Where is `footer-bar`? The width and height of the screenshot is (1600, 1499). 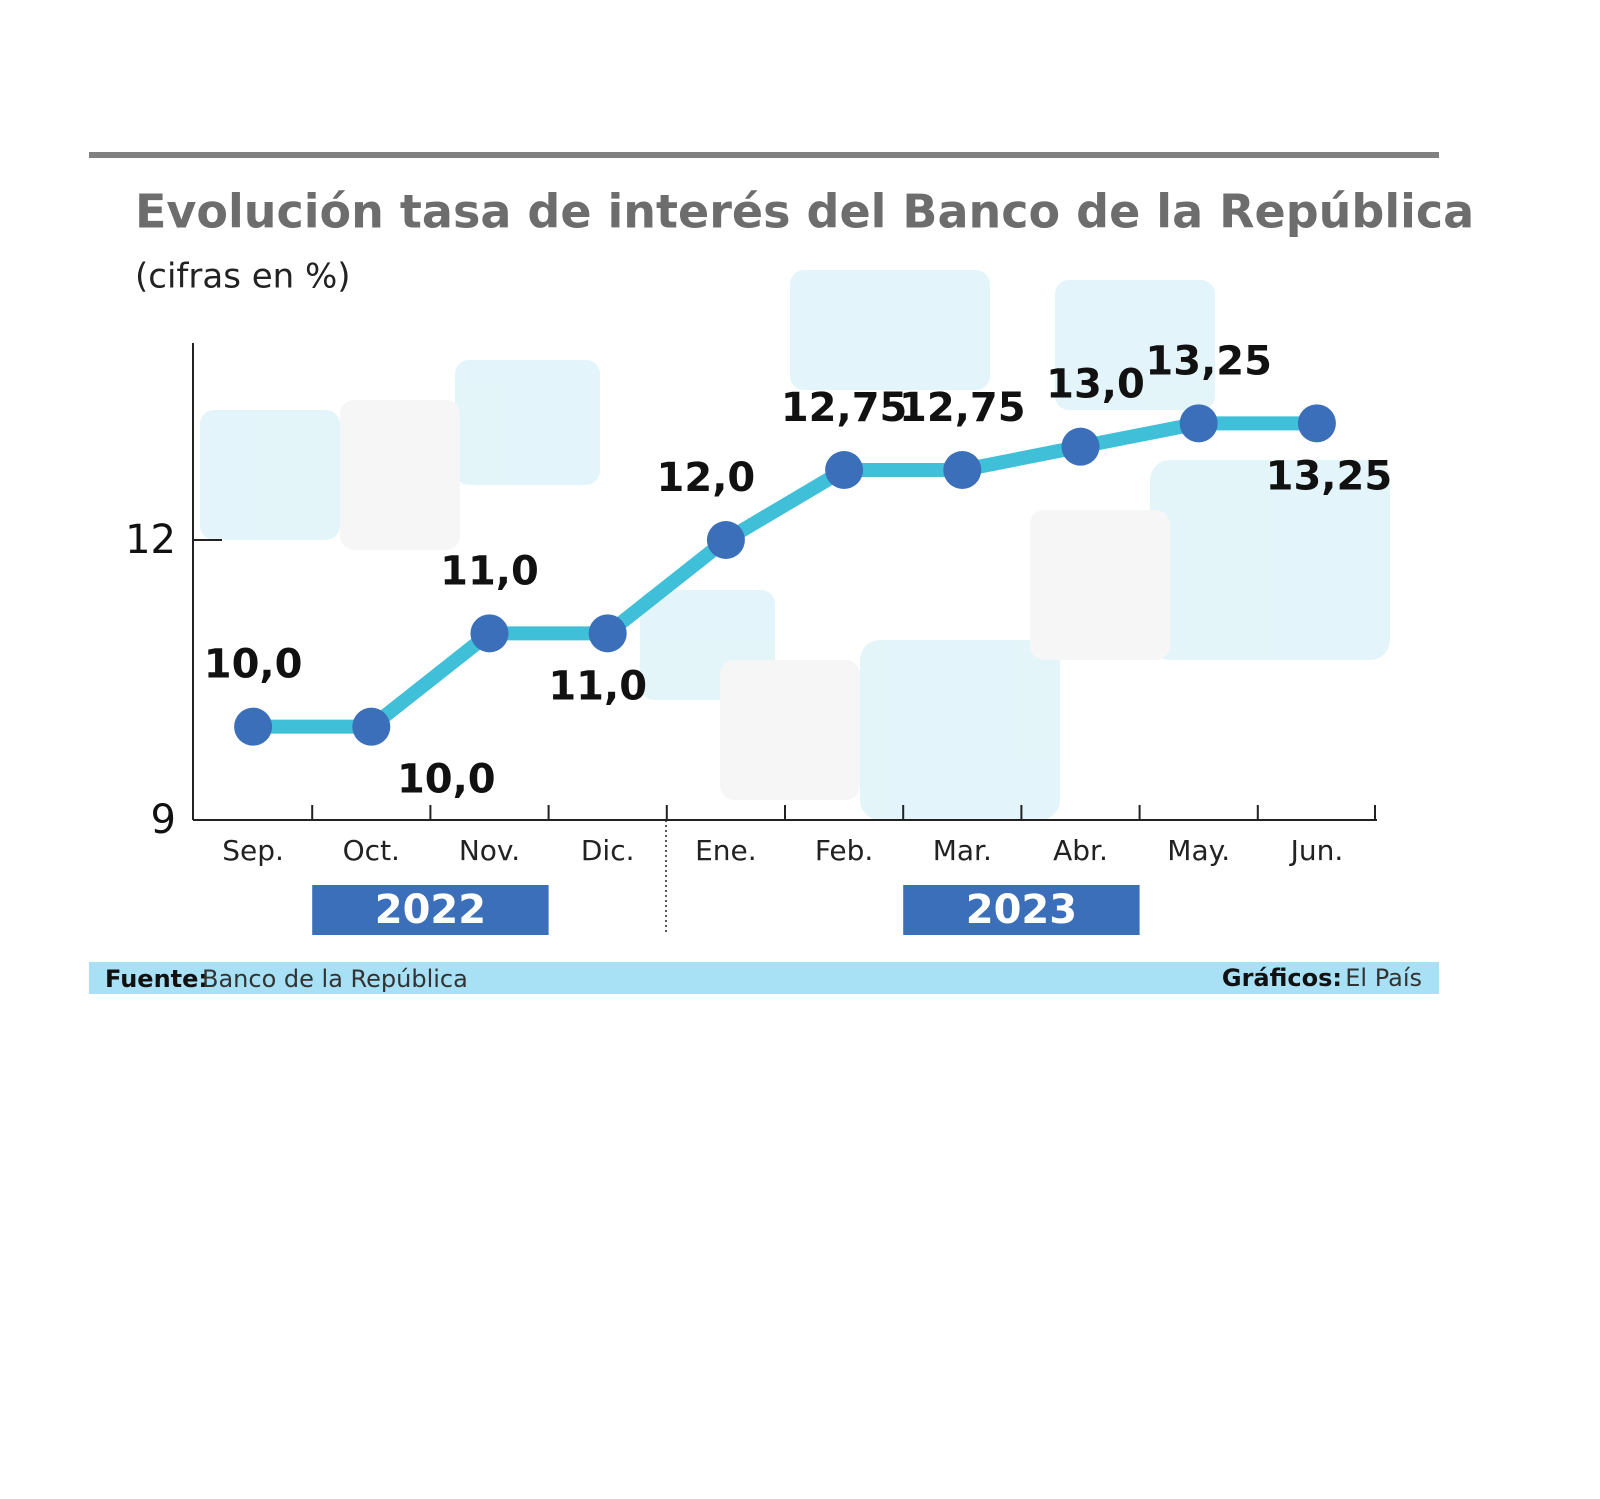
footer-bar is located at coordinates (764, 978).